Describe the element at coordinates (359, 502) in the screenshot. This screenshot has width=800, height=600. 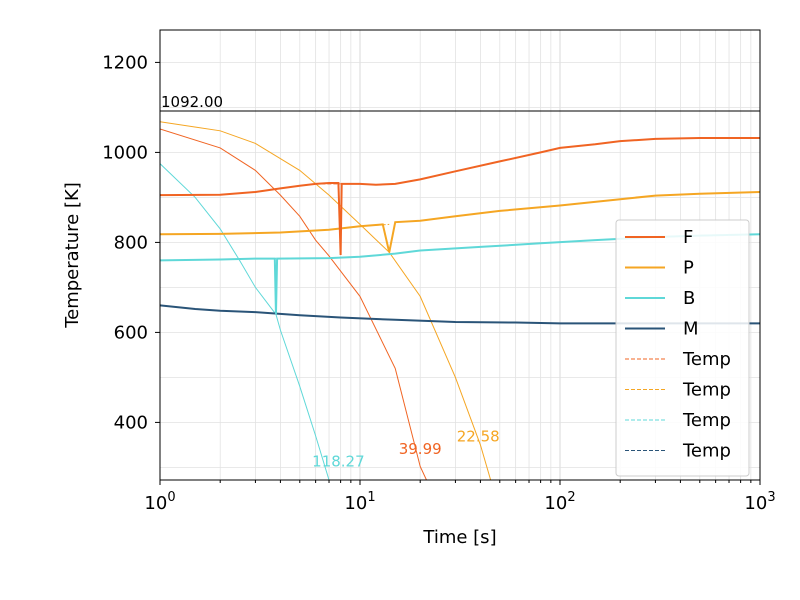
I see `x-tick-label: 10¹` at that location.